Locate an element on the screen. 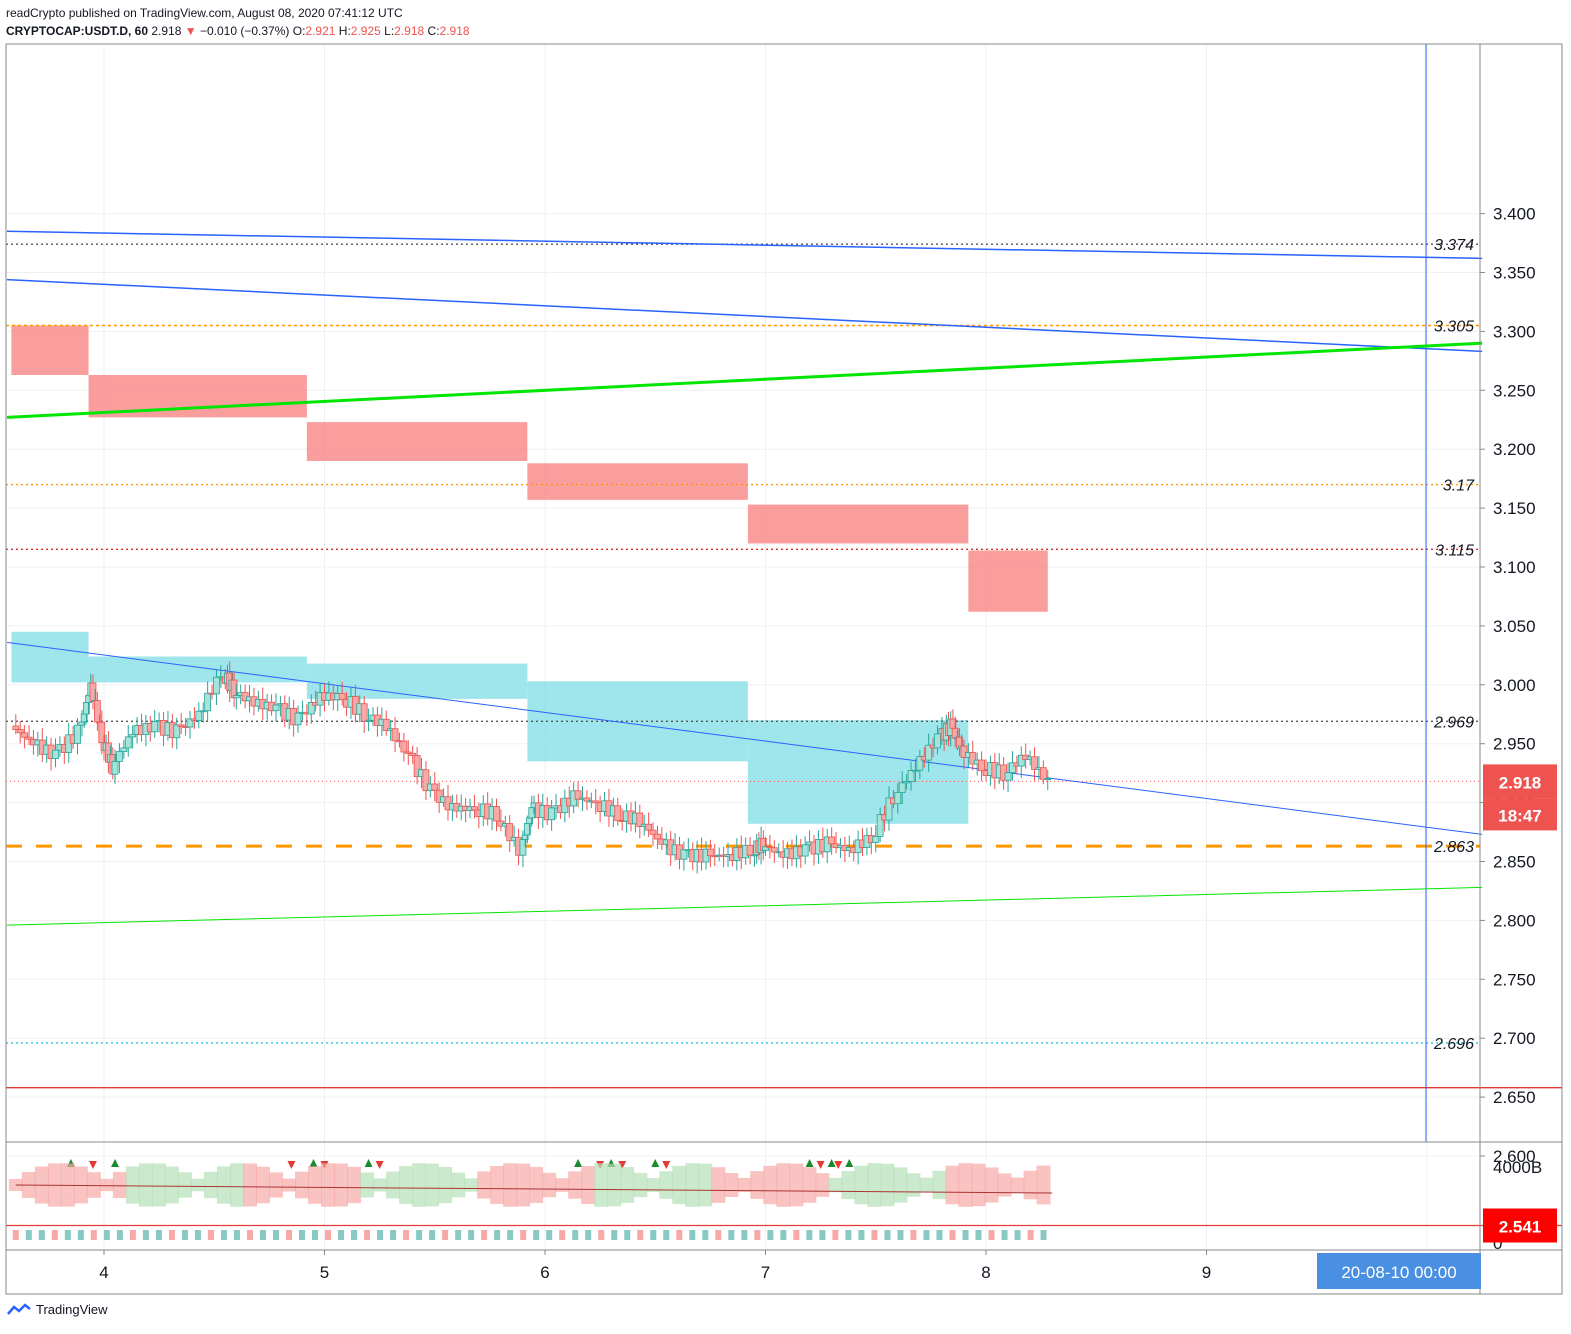  close-value: 2.918 is located at coordinates (454, 31).